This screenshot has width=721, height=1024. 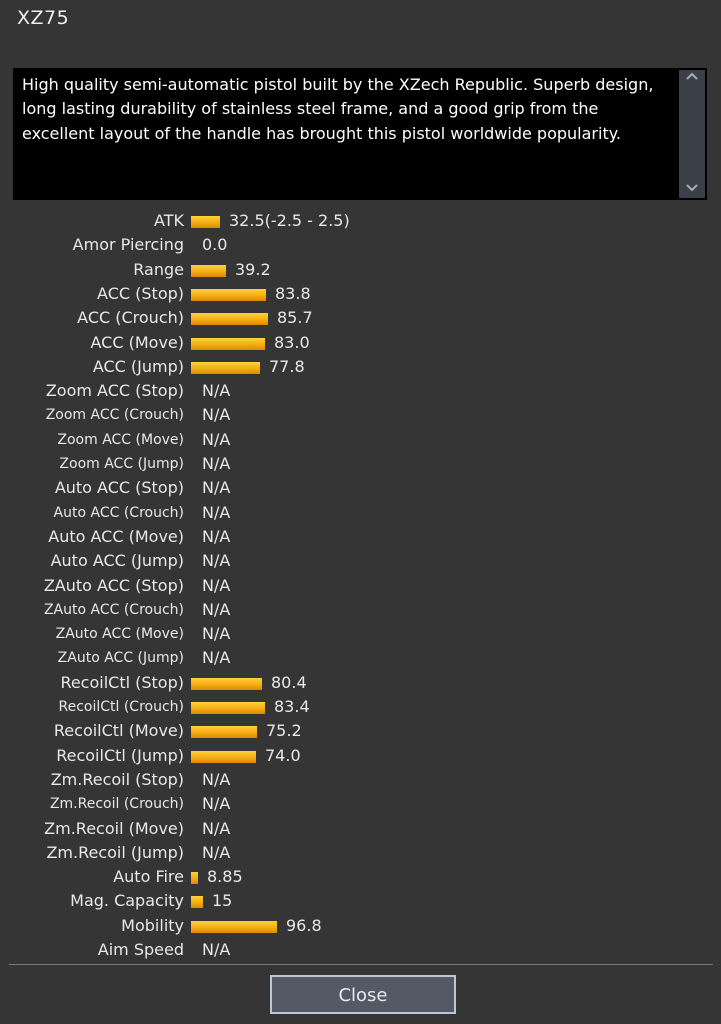 What do you see at coordinates (360, 877) in the screenshot?
I see `stat-row: Auto Fire 8.85` at bounding box center [360, 877].